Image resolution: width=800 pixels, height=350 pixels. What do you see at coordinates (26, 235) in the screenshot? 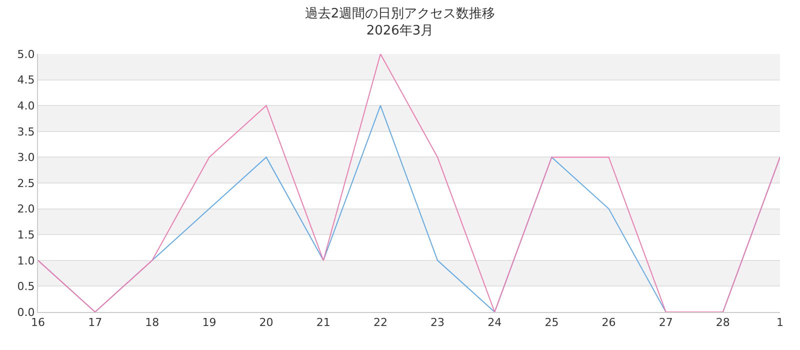
I see `y-tick-label: 1.5` at bounding box center [26, 235].